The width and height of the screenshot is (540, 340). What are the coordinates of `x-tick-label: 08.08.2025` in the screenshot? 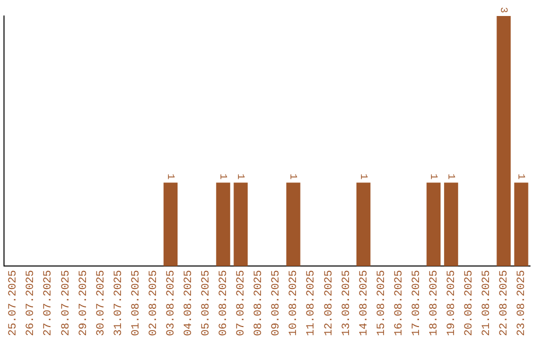 It's located at (259, 303).